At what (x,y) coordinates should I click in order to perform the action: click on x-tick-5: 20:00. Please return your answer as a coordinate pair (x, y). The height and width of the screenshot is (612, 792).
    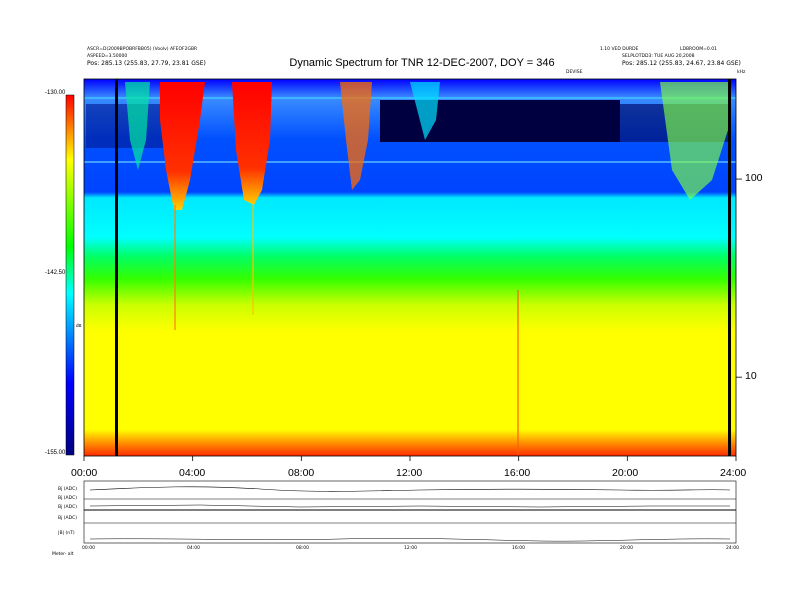
    Looking at the image, I should click on (625, 473).